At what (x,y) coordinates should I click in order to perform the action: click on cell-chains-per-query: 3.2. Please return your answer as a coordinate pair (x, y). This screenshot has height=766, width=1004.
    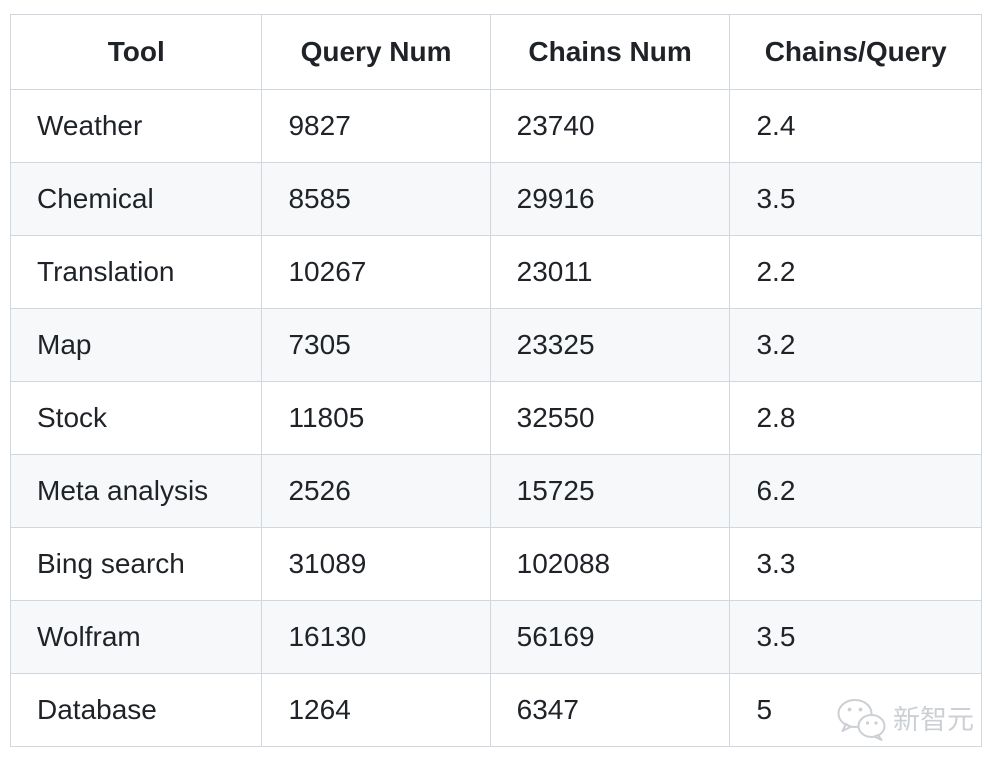
    Looking at the image, I should click on (855, 345).